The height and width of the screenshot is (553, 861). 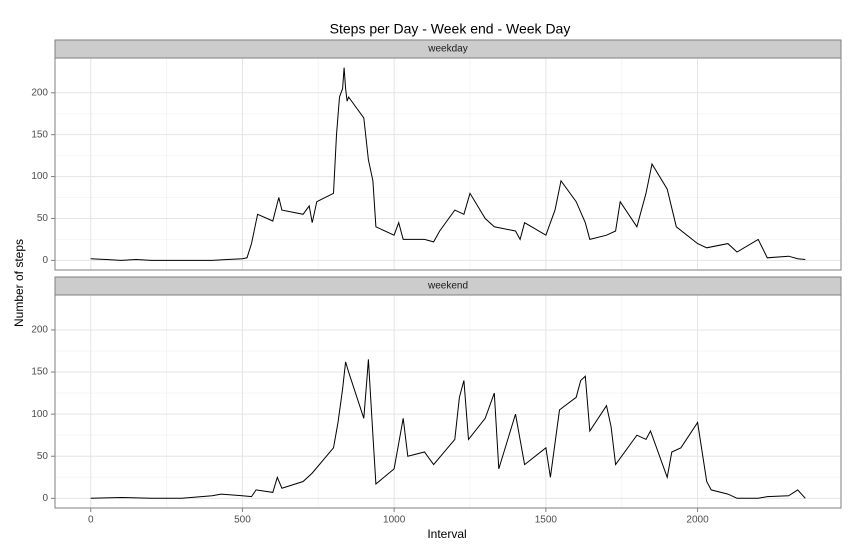 I want to click on x-tick-label: 0, so click(x=91, y=520).